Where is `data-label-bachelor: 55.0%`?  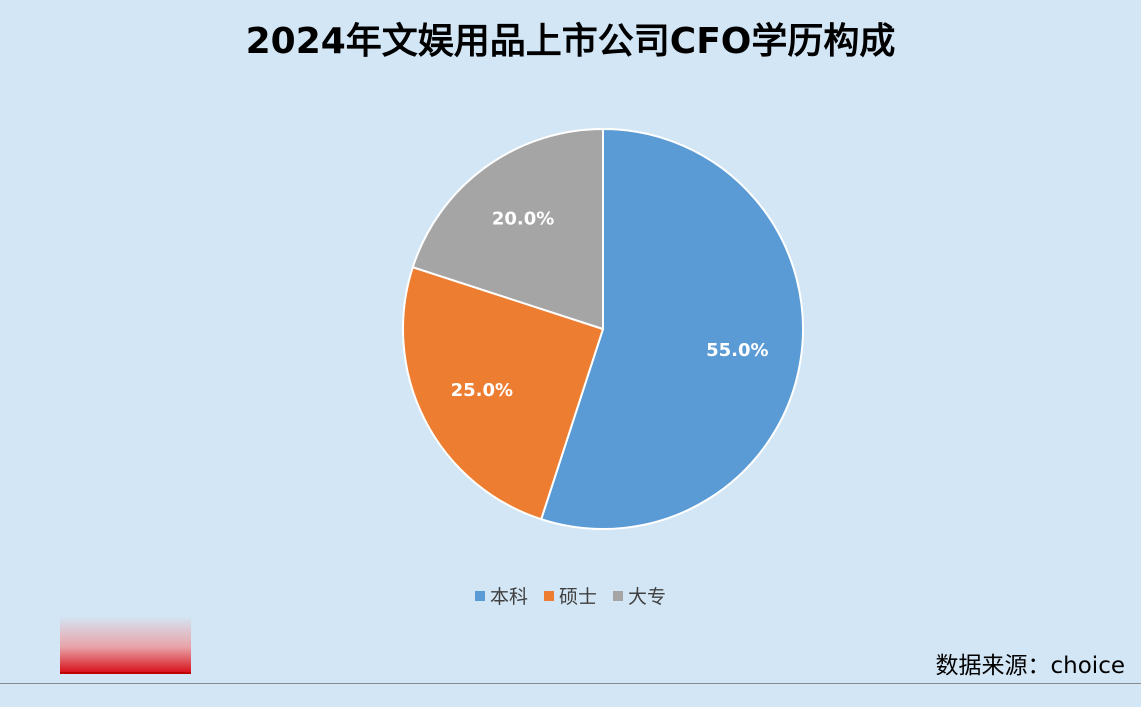
data-label-bachelor: 55.0% is located at coordinates (737, 350).